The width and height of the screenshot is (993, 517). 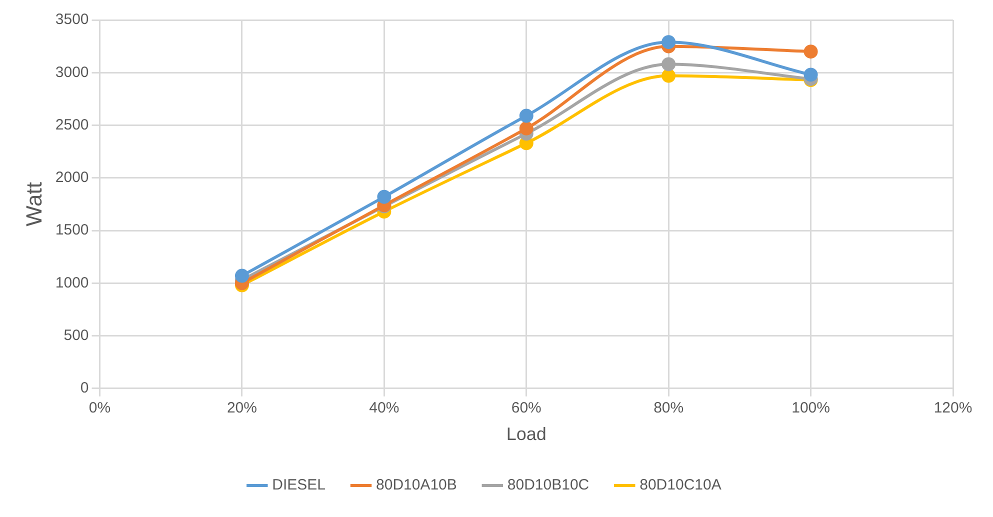 What do you see at coordinates (99, 408) in the screenshot?
I see `x-tick-label: 0%` at bounding box center [99, 408].